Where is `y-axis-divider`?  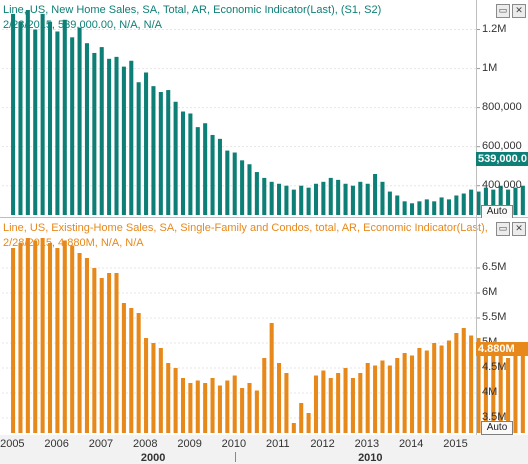 y-axis-divider is located at coordinates (476, 108).